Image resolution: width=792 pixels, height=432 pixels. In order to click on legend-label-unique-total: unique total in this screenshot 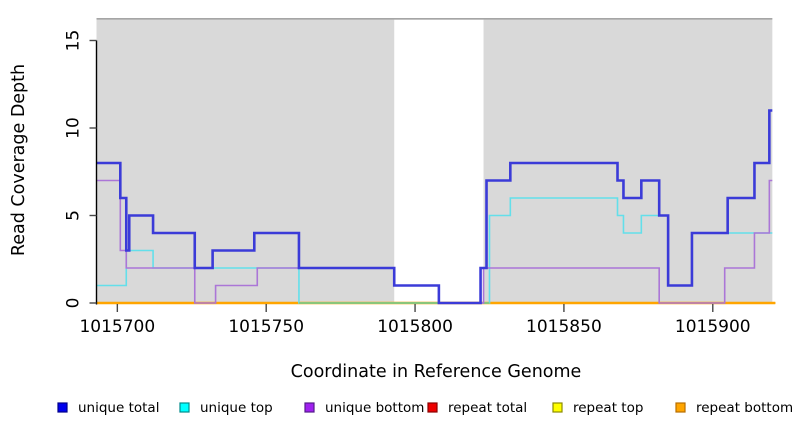, I will do `click(118, 408)`.